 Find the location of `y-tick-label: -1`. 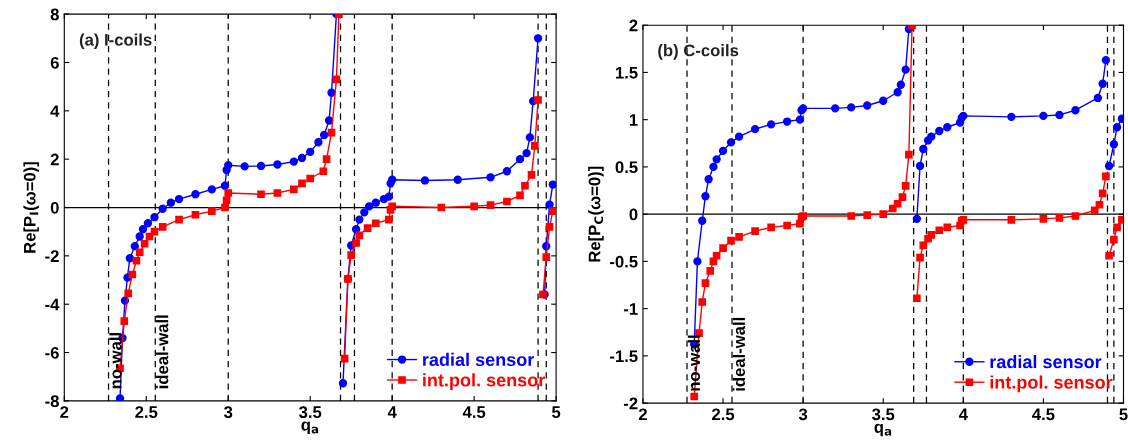

y-tick-label: -1 is located at coordinates (630, 309).